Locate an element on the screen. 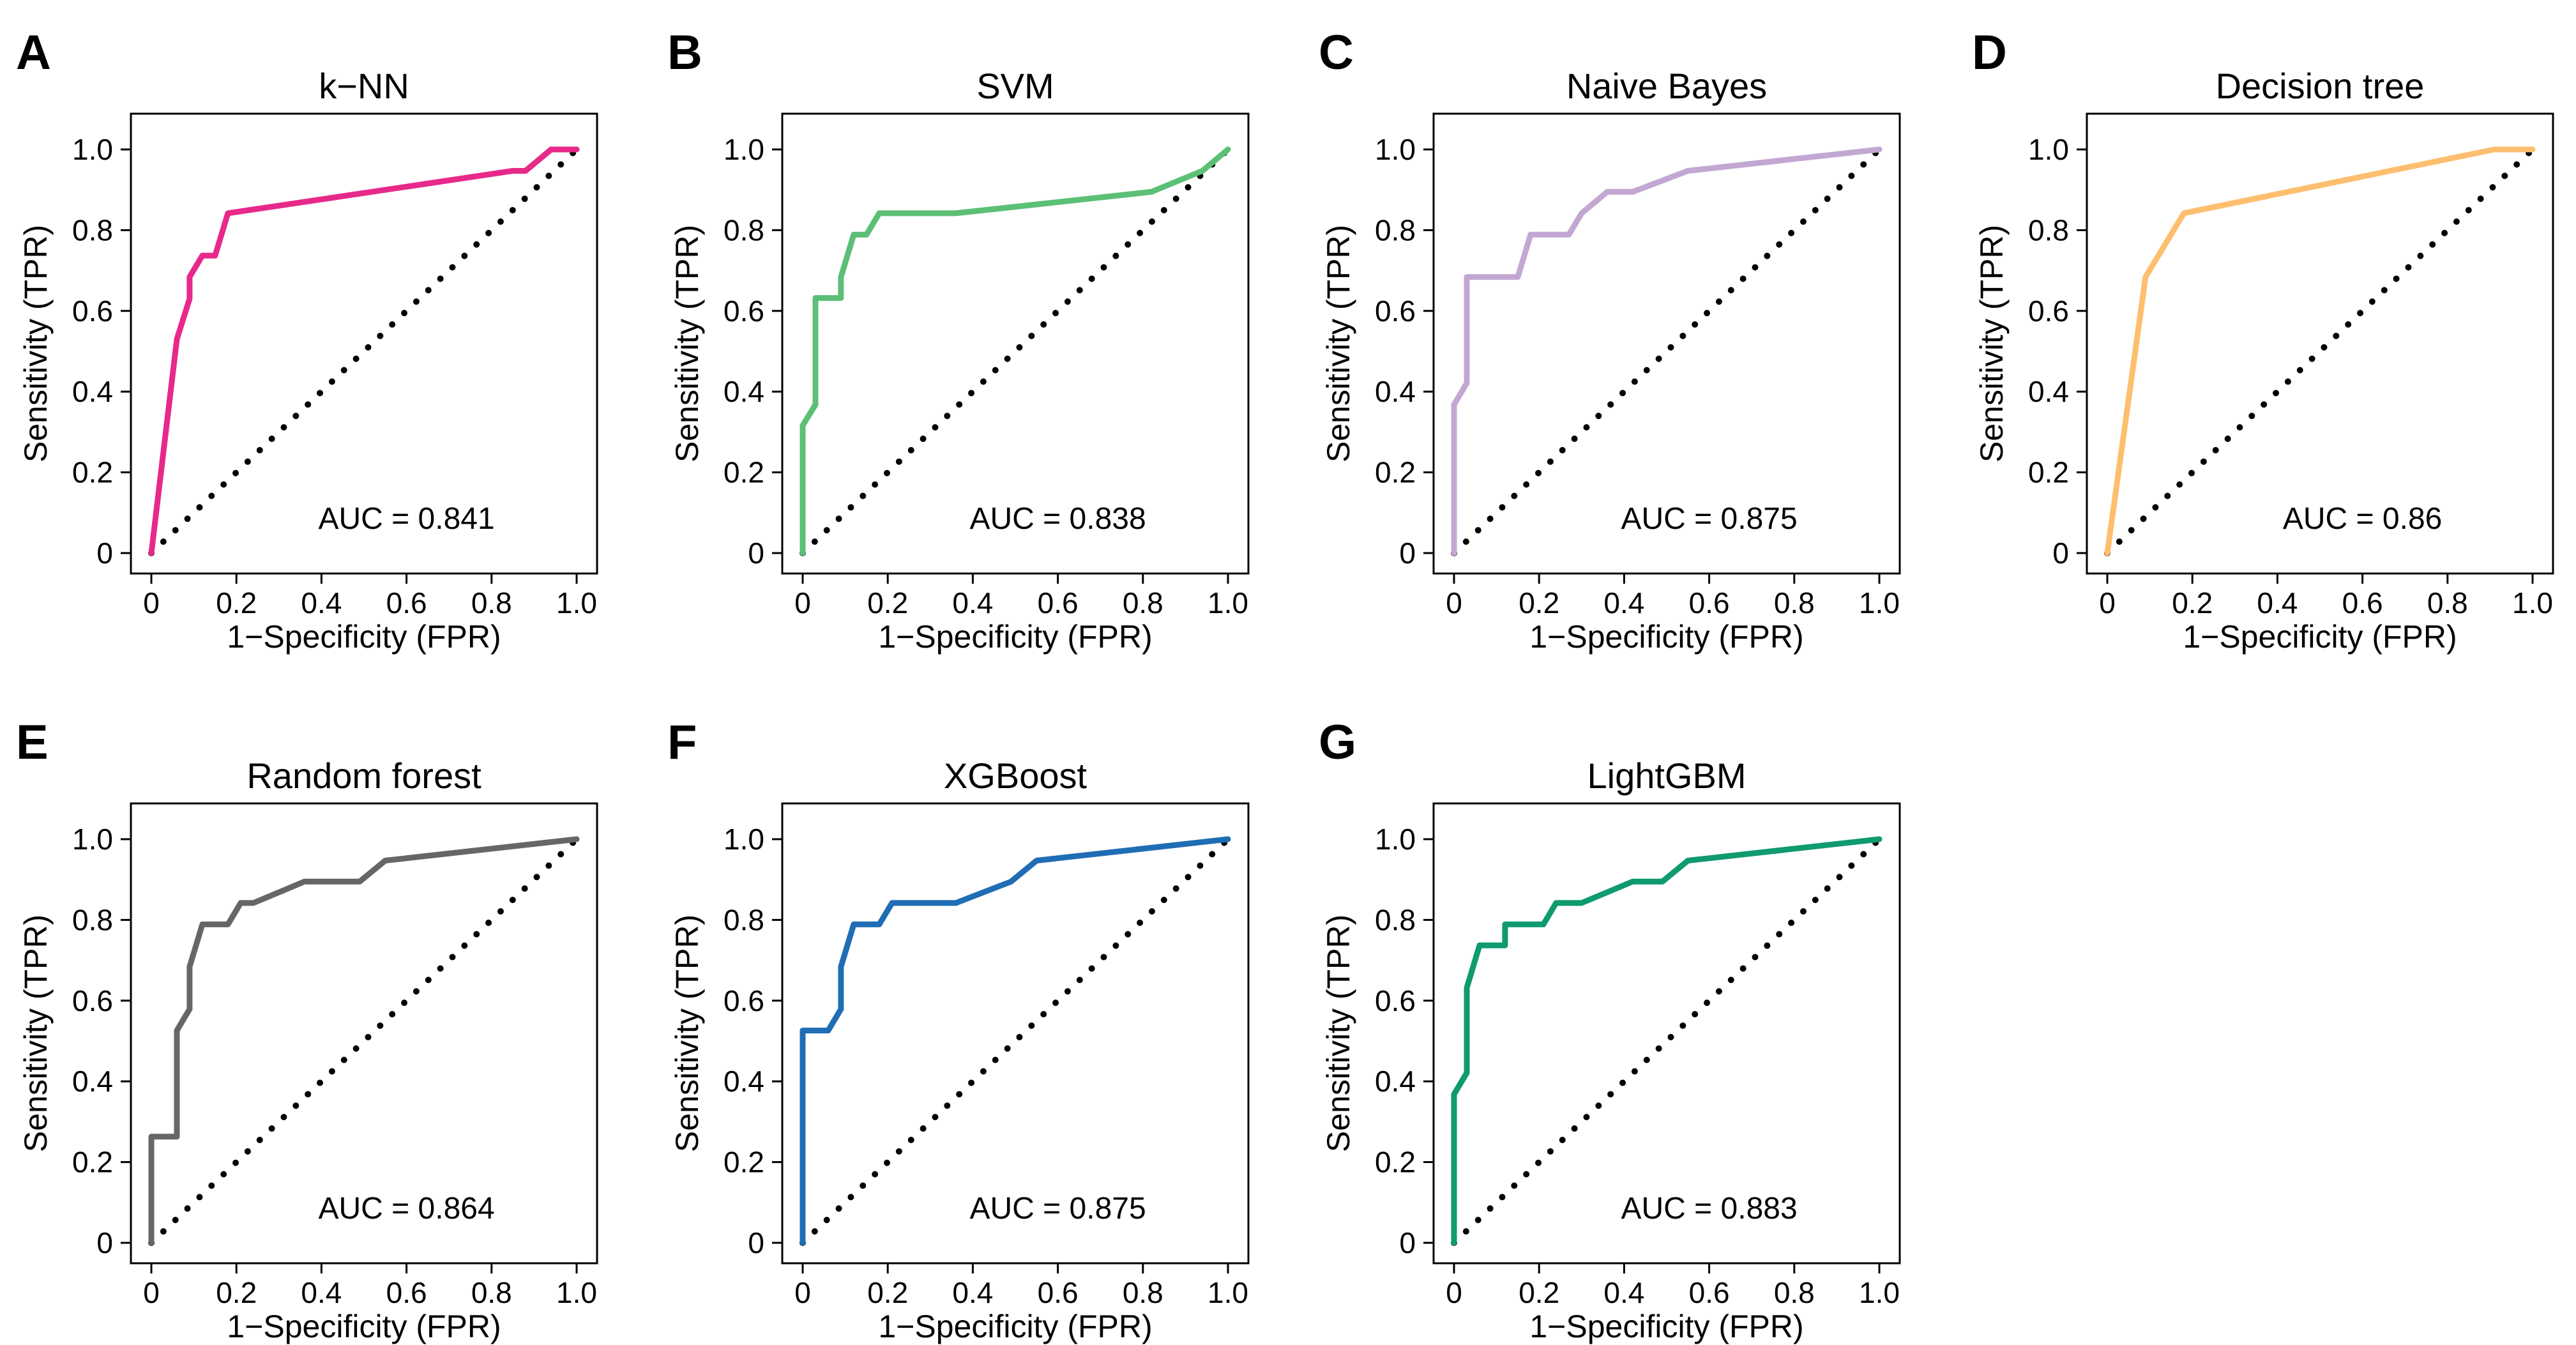 This screenshot has width=2576, height=1345. chart-title: Decision tree is located at coordinates (2321, 86).